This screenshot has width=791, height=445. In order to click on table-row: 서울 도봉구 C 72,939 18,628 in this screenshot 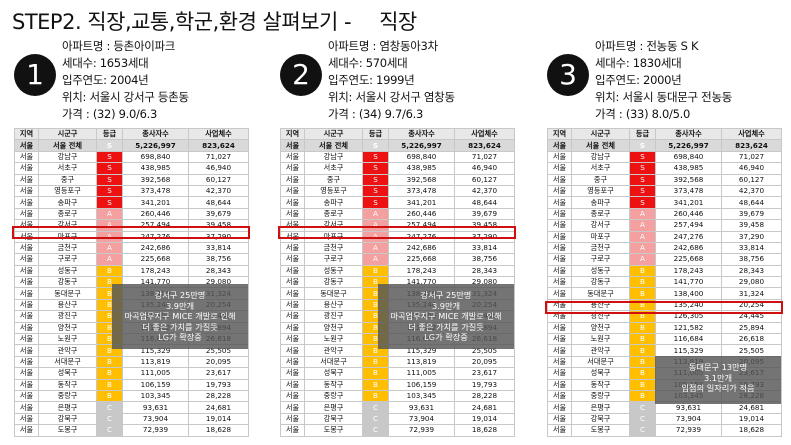, I will do `click(397, 430)`.